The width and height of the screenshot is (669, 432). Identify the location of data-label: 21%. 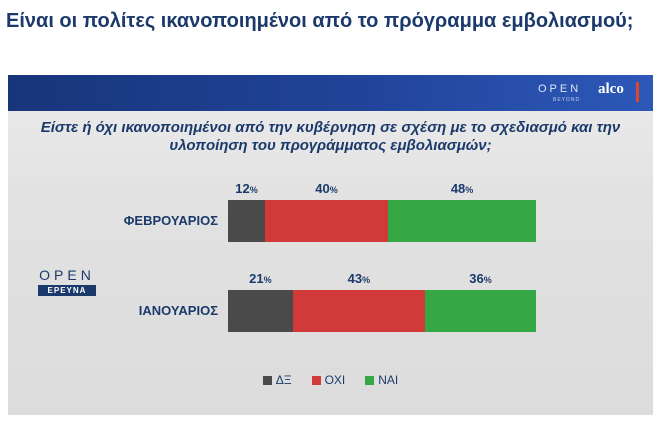
(260, 279).